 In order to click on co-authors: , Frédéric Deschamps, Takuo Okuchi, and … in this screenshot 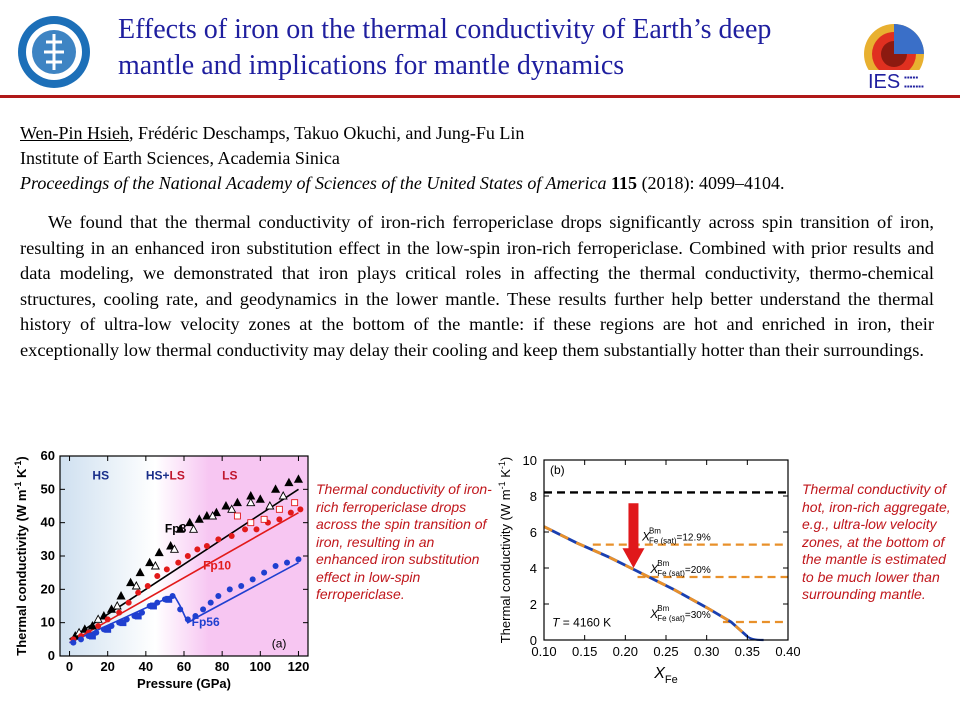, I will do `click(327, 133)`.